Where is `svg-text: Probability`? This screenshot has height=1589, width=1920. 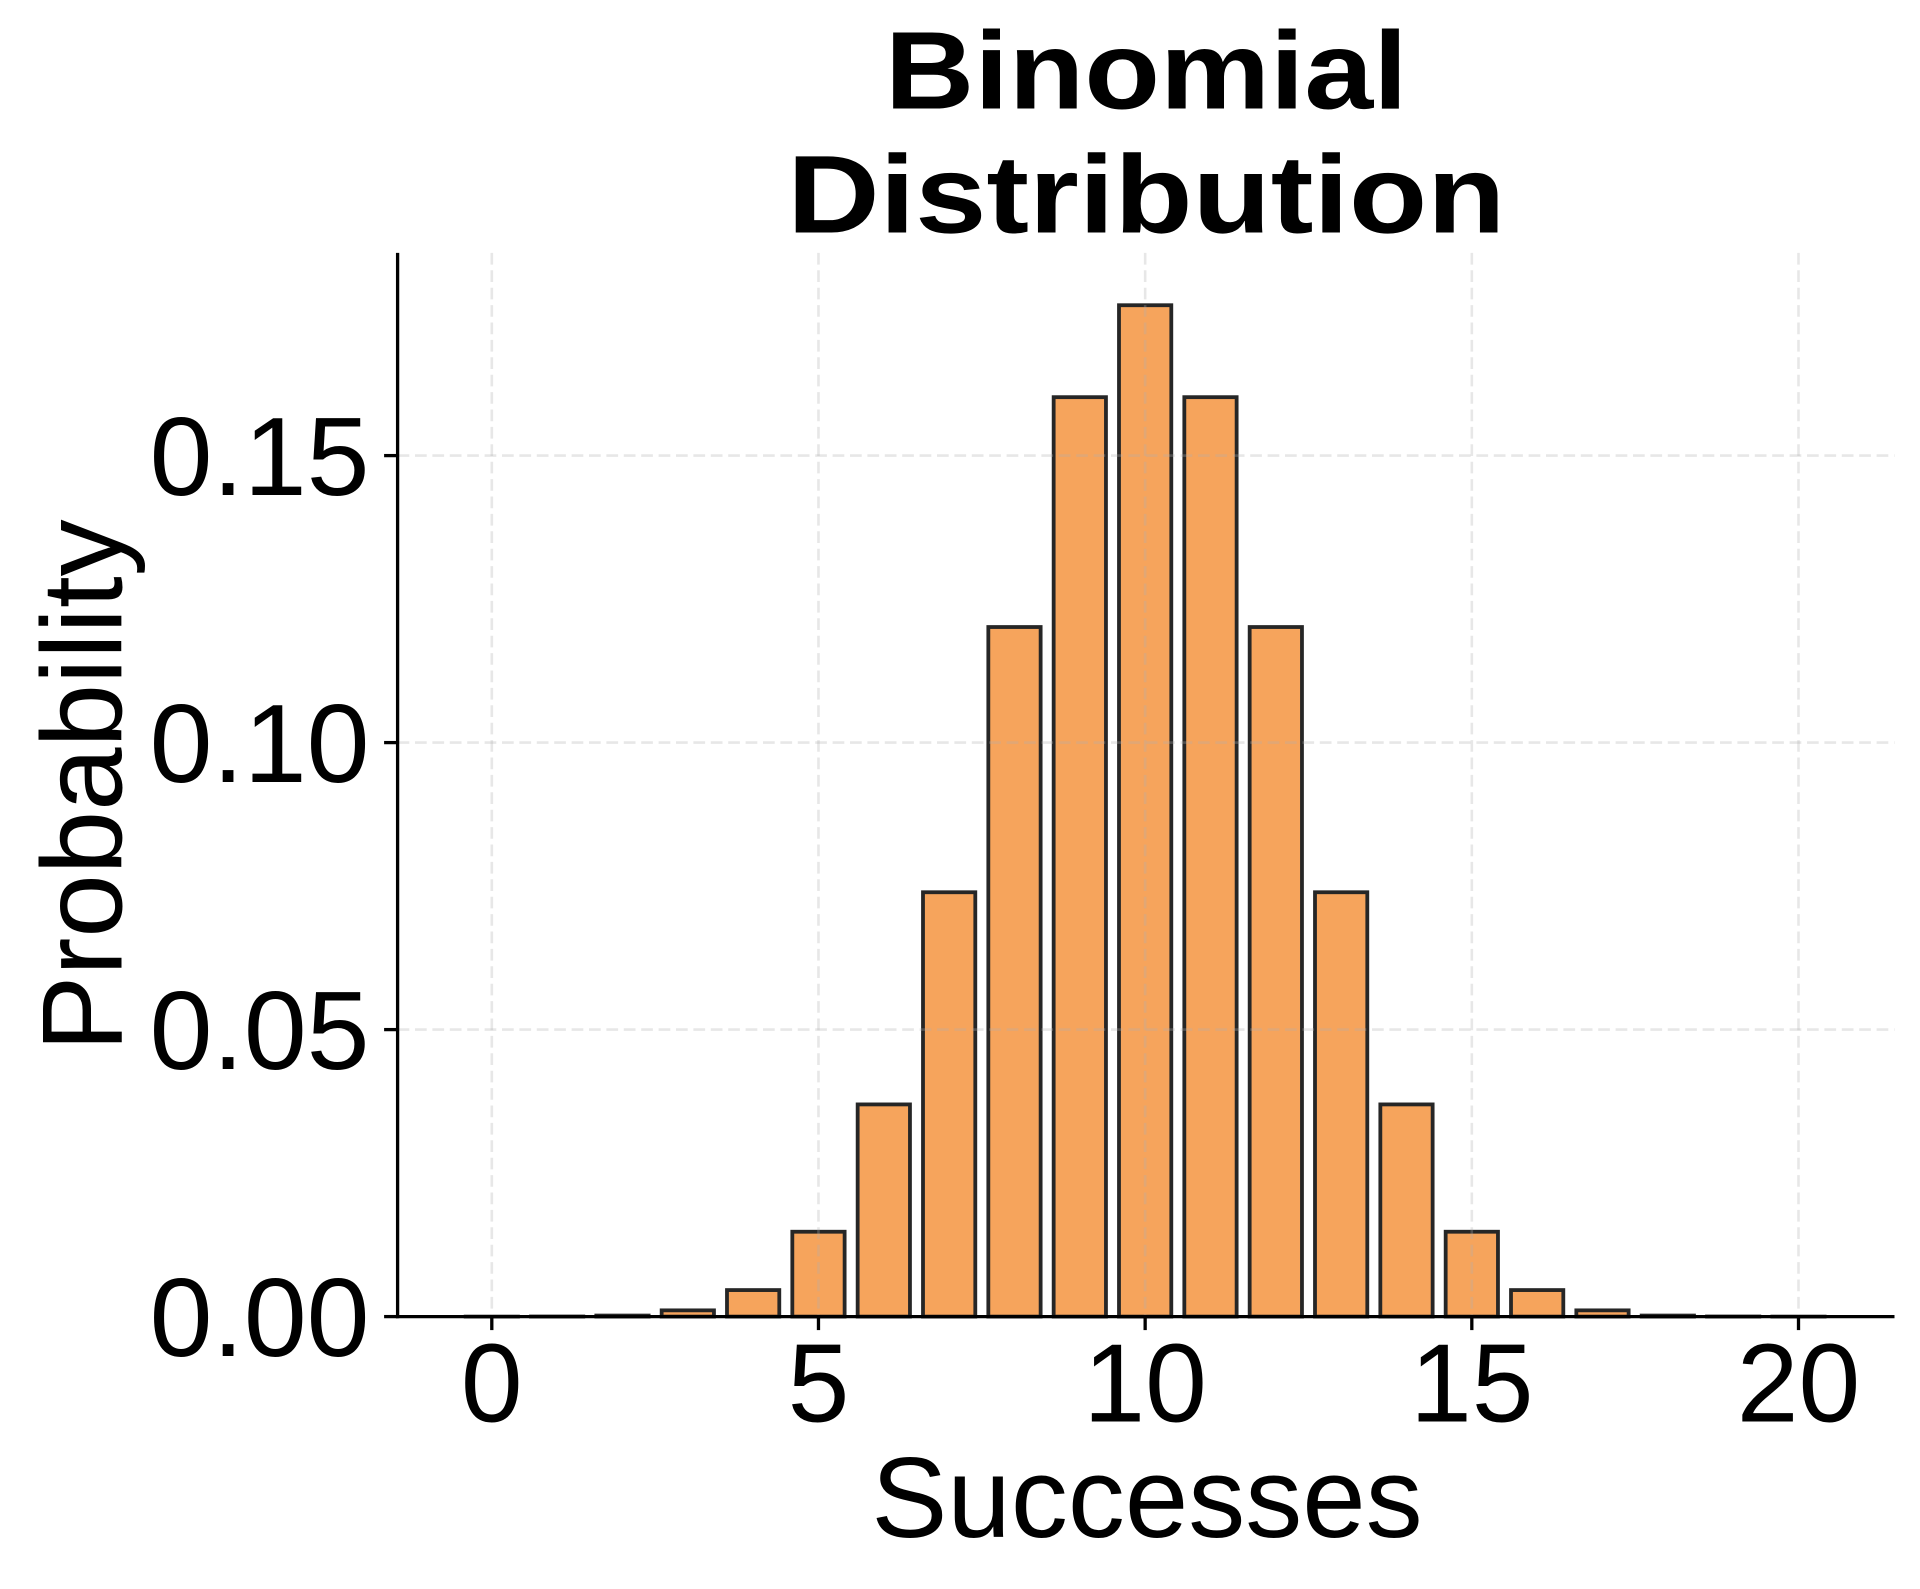
svg-text: Probability is located at coordinates (83, 785).